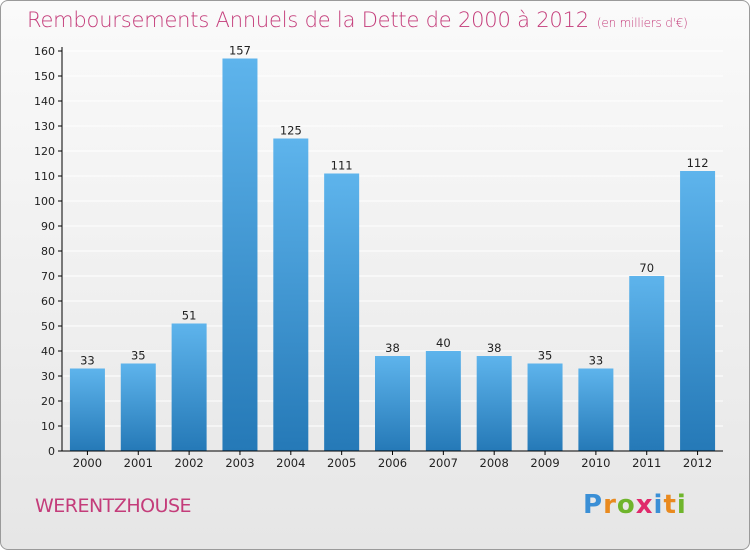 This screenshot has height=550, width=750. Describe the element at coordinates (670, 505) in the screenshot. I see `logo-letter: t` at that location.